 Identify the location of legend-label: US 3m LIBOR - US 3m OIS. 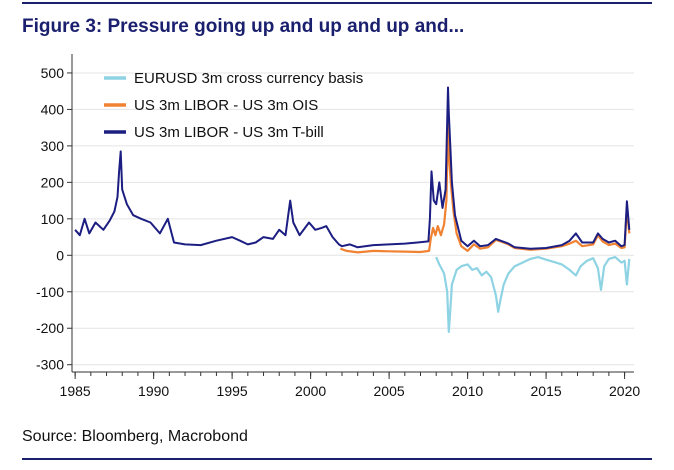
(226, 105).